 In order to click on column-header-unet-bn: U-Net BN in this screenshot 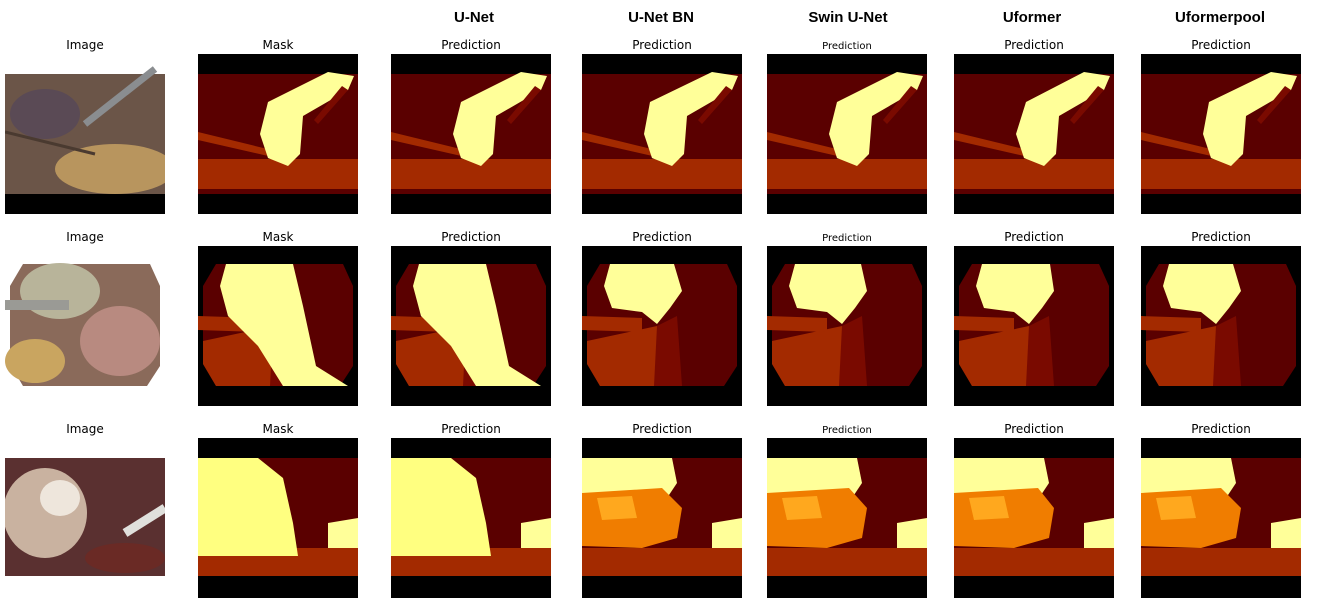, I will do `click(661, 17)`.